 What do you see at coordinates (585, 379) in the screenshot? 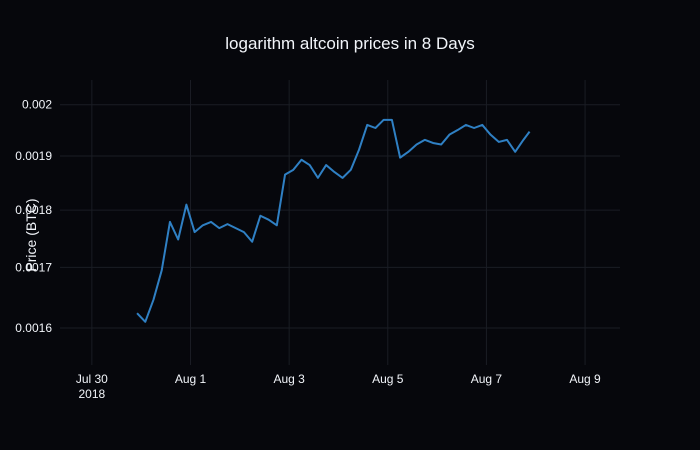
I see `x-tick-label: Aug 9` at bounding box center [585, 379].